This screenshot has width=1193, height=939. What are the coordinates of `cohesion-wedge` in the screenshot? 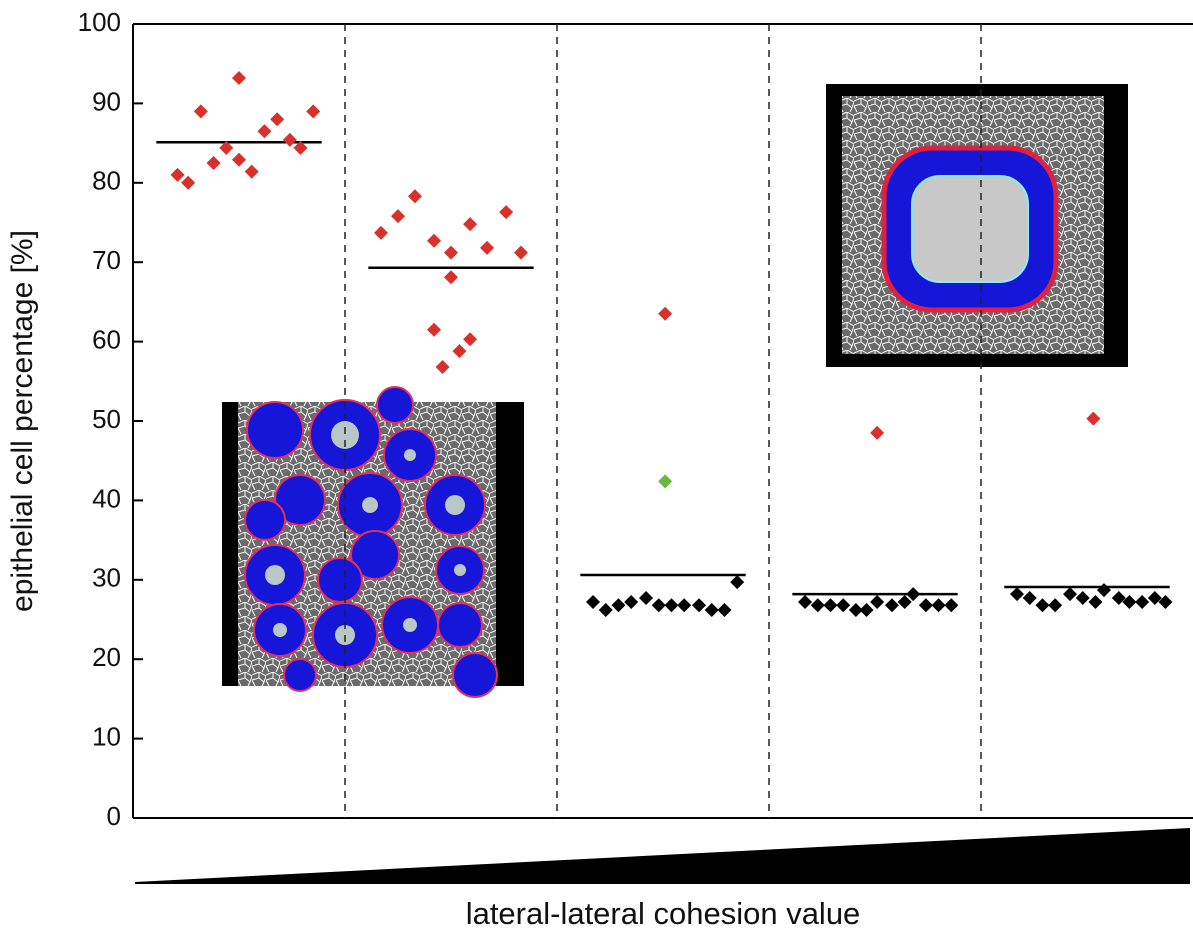 It's located at (662, 856).